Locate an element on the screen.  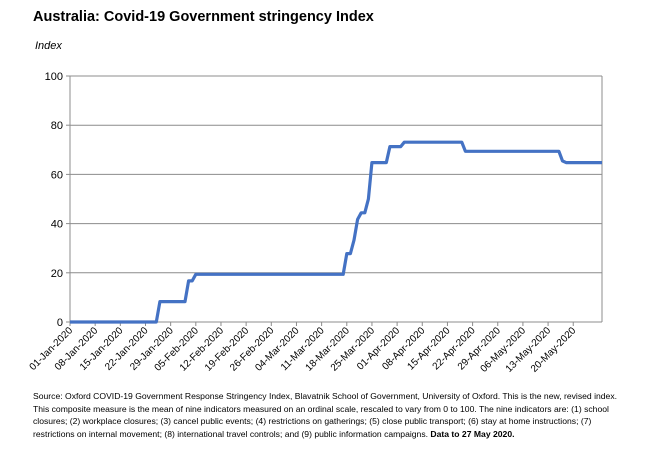
data-date-note: Data to 27 May 2020. is located at coordinates (472, 433).